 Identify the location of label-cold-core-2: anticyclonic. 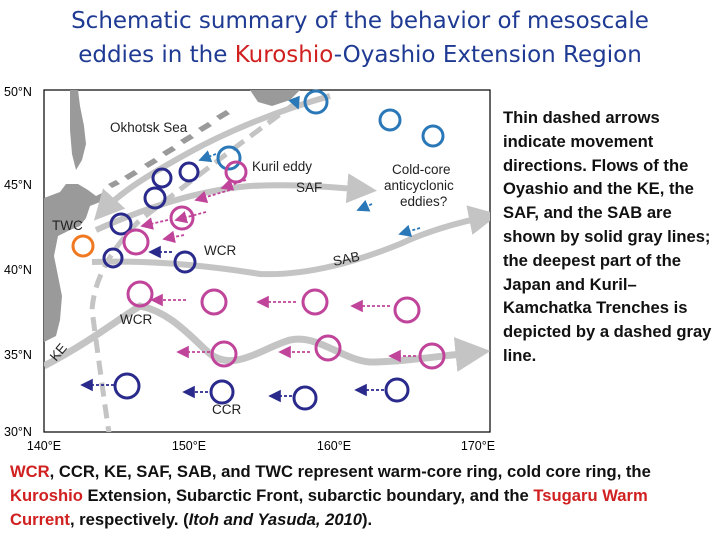
(419, 185).